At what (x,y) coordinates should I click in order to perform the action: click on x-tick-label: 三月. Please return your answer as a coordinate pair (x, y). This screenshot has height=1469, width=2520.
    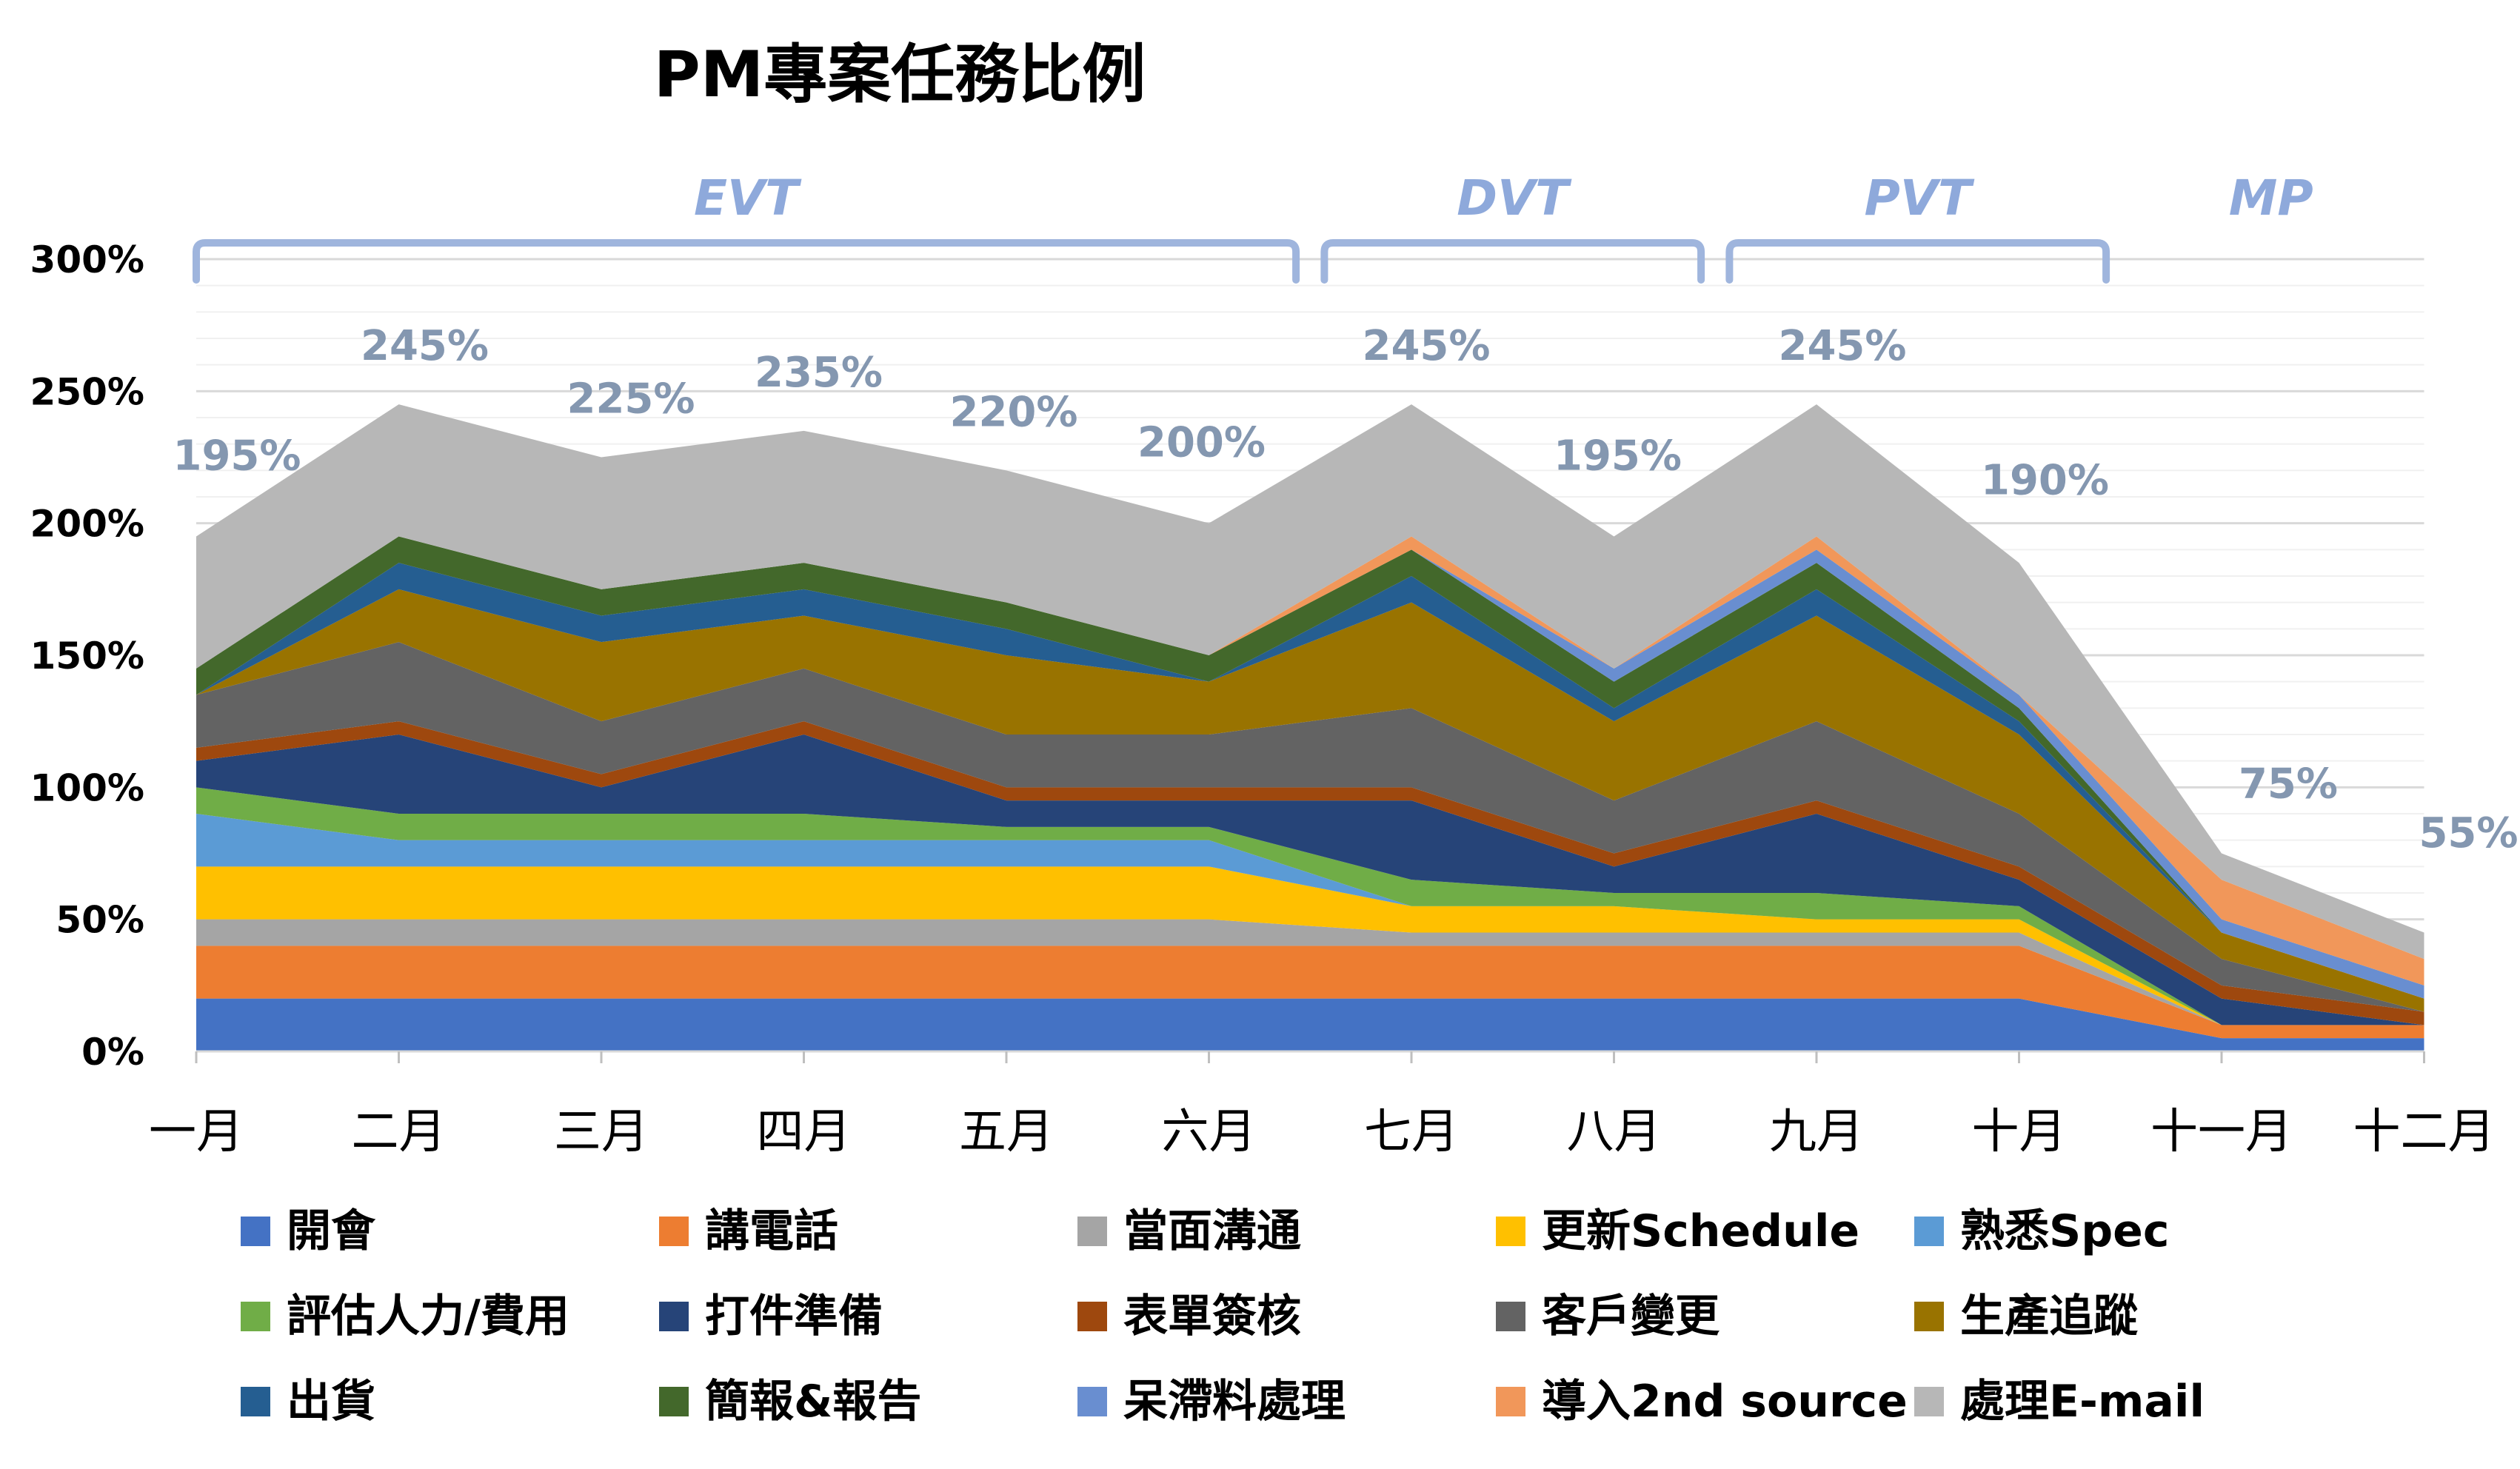
    Looking at the image, I should click on (601, 1132).